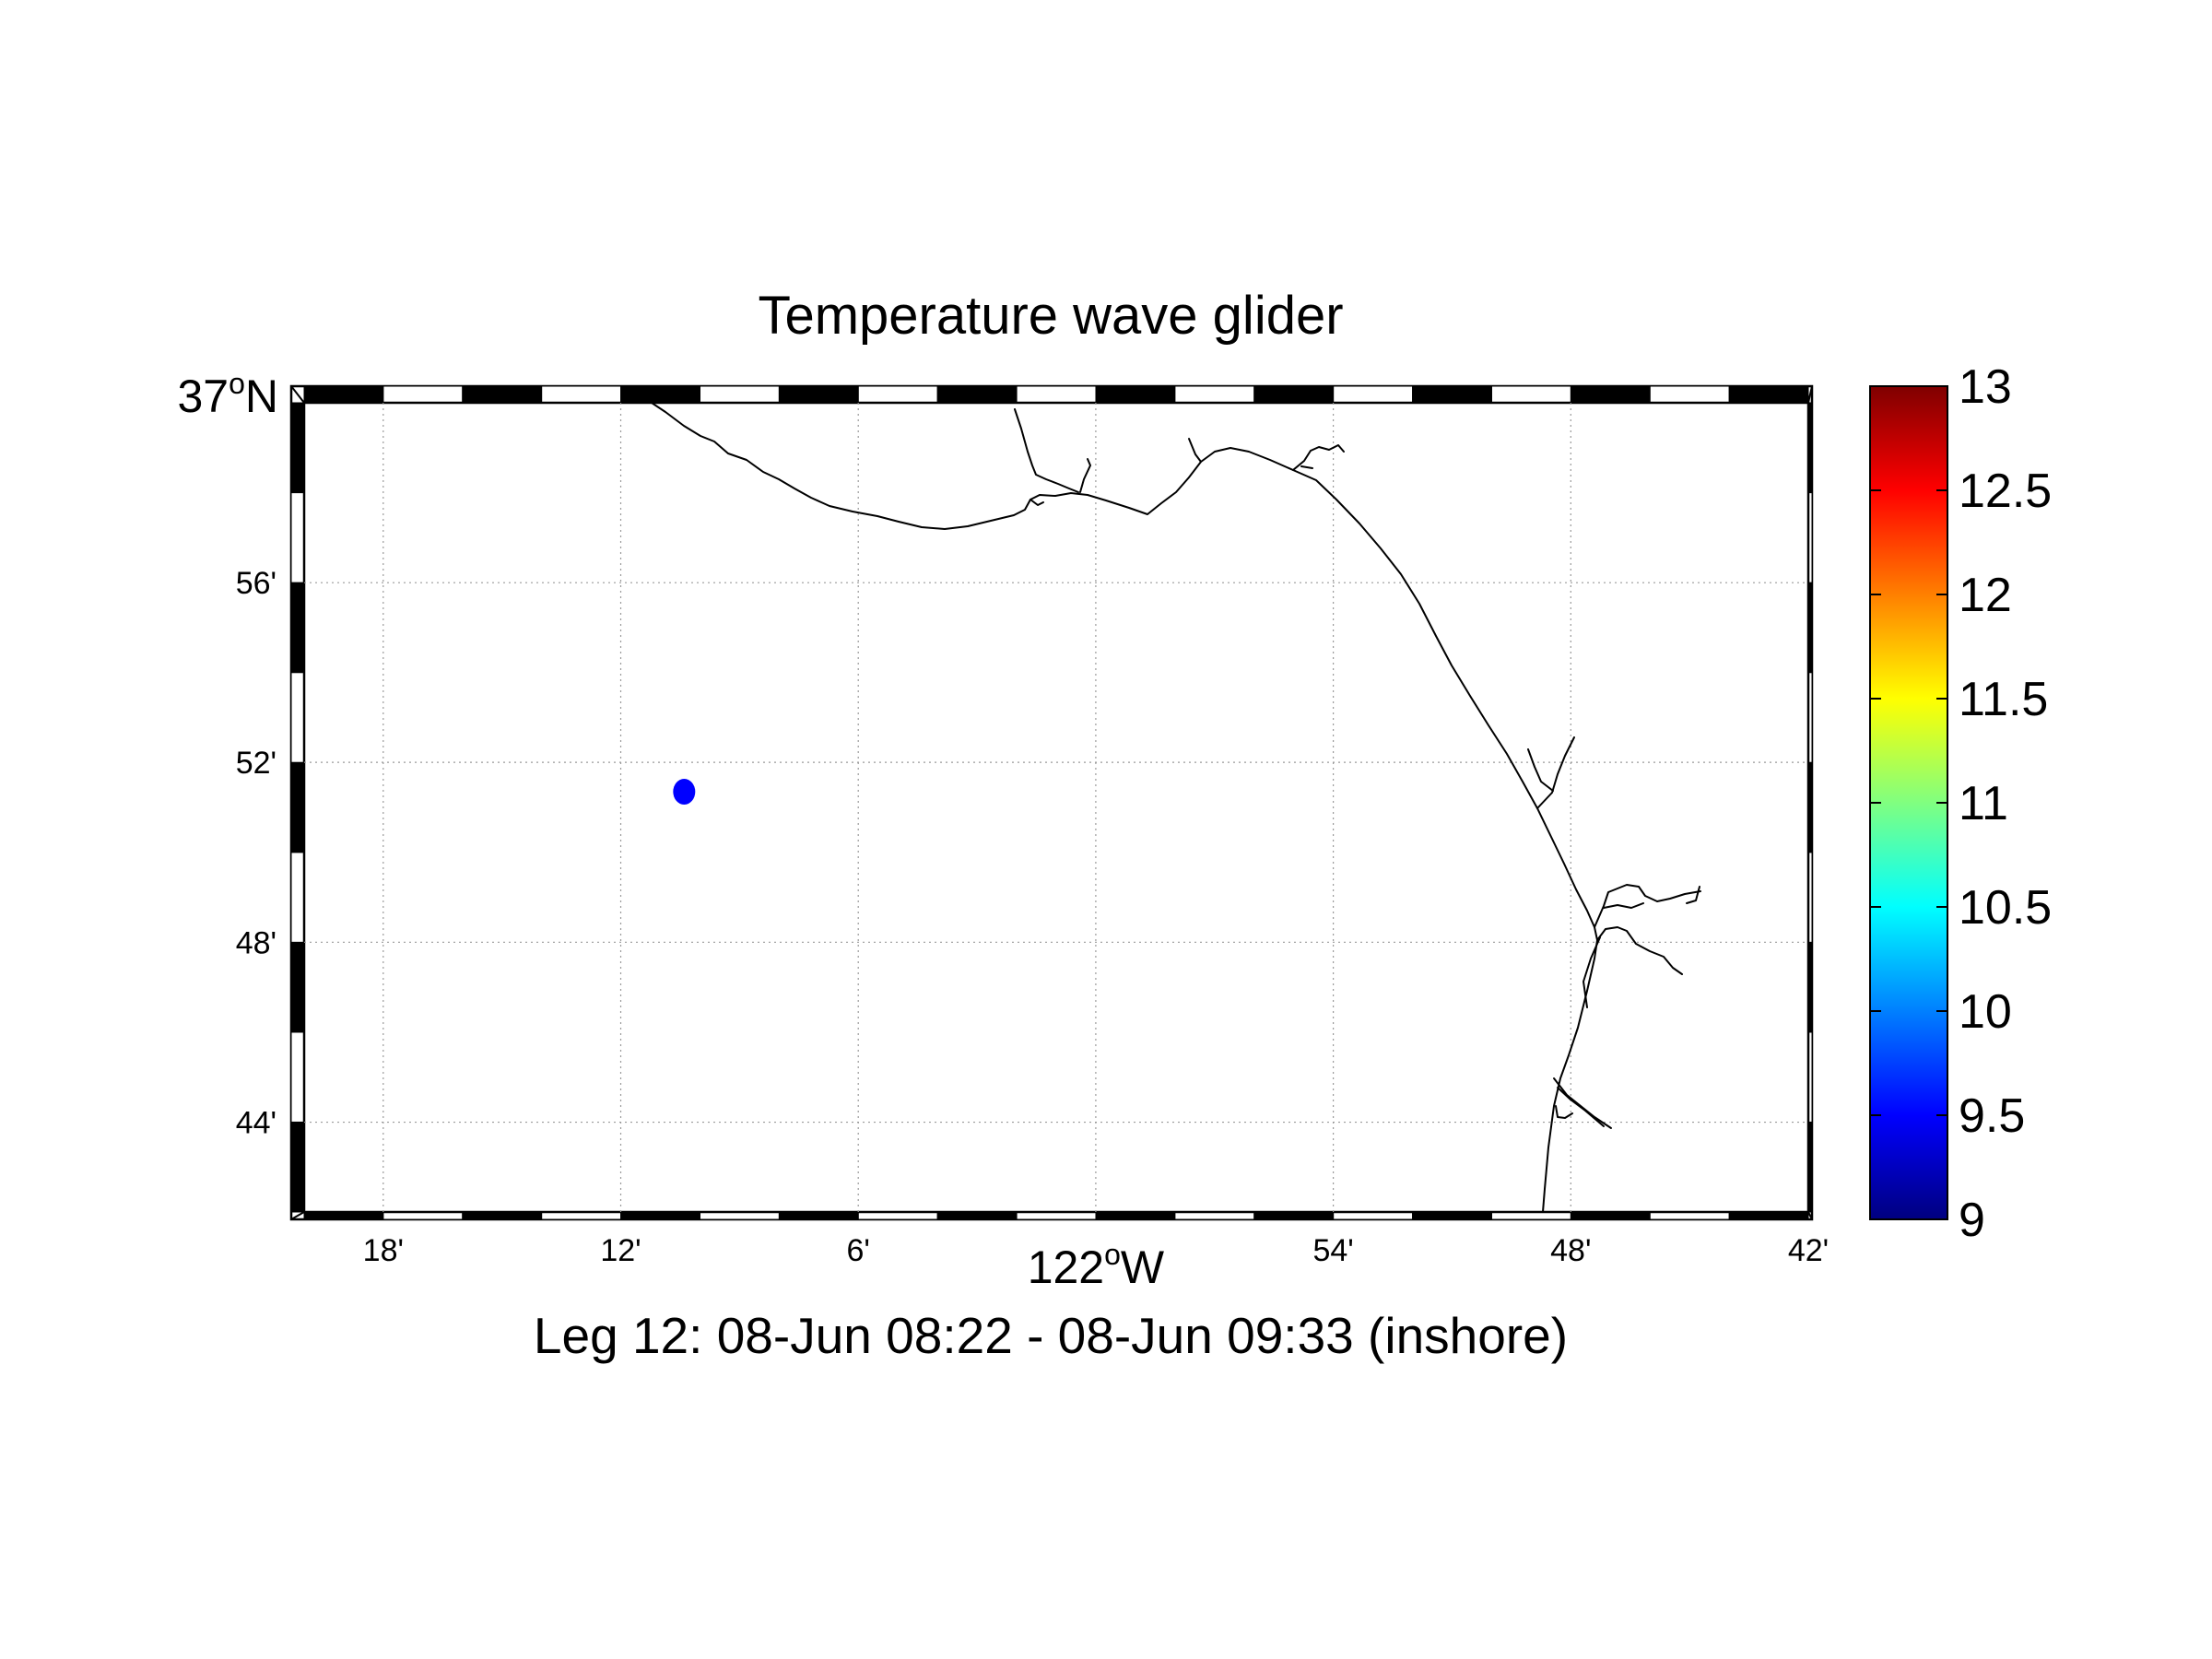 This screenshot has width=2212, height=1659. What do you see at coordinates (1983, 803) in the screenshot?
I see `colorbar-tick-label: 11` at bounding box center [1983, 803].